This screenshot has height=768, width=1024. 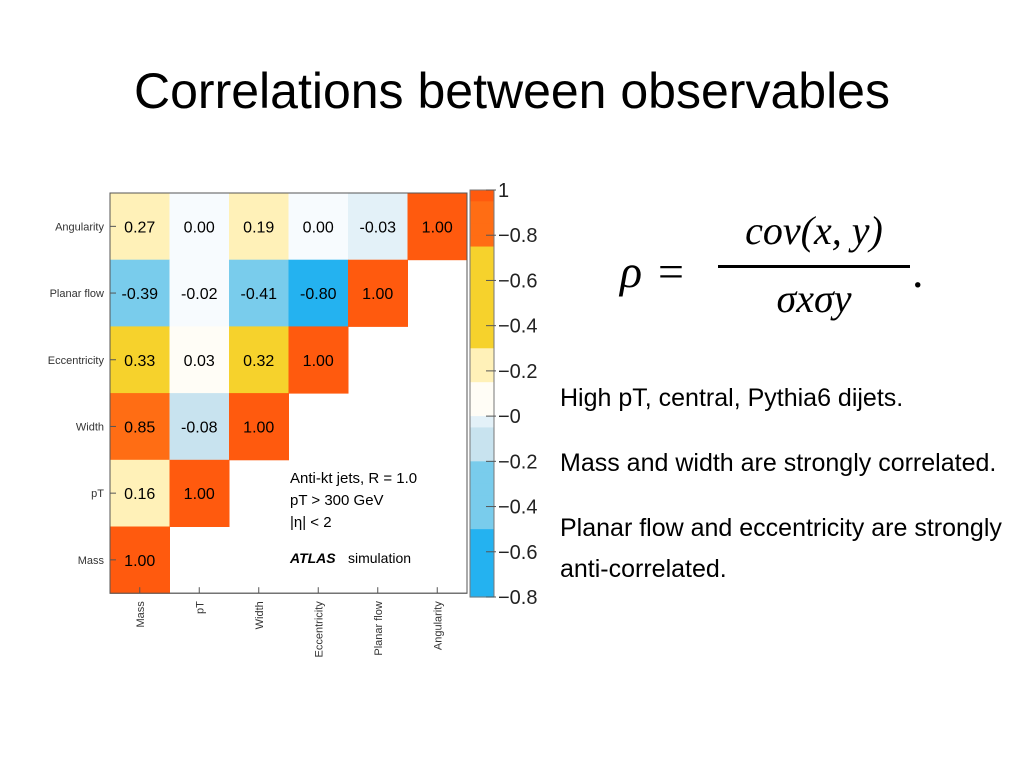 I want to click on legend-text-line: pT > 300 GeV, so click(x=337, y=500).